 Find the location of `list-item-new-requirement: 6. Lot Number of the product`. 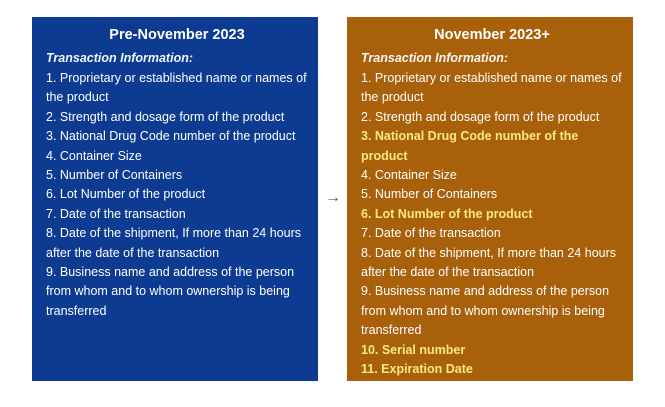

list-item-new-requirement: 6. Lot Number of the product is located at coordinates (447, 213).